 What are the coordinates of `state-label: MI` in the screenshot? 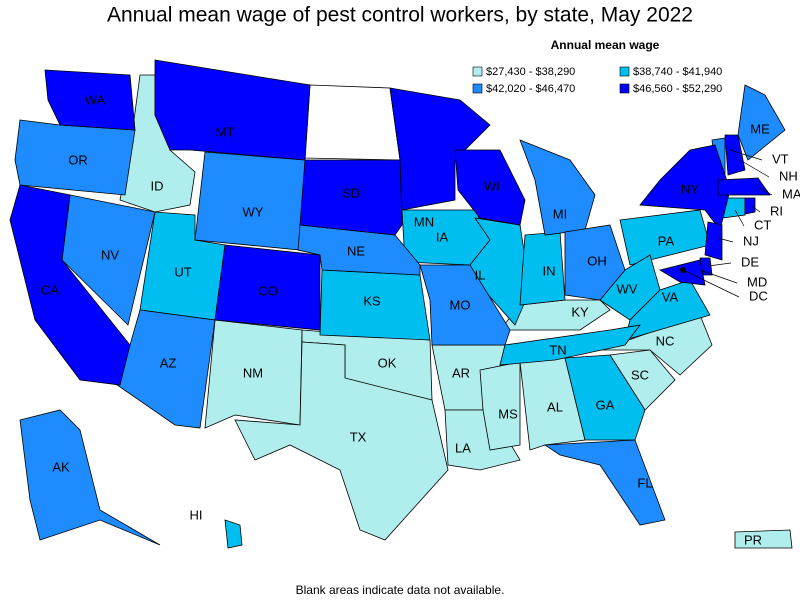 It's located at (560, 213).